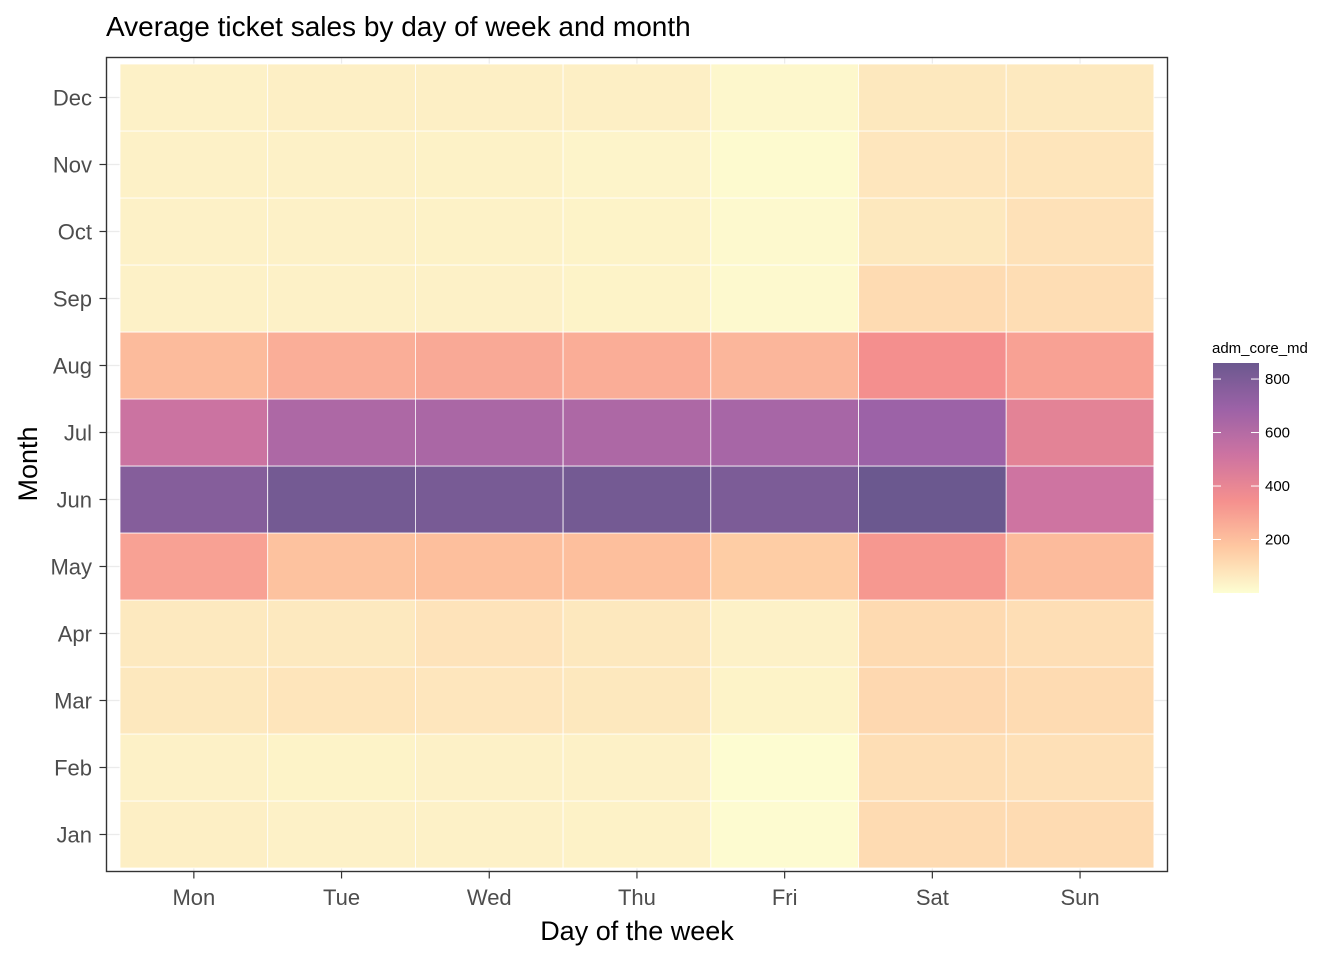 This screenshot has width=1344, height=960. Describe the element at coordinates (637, 897) in the screenshot. I see `x-tick-label: Thu` at that location.